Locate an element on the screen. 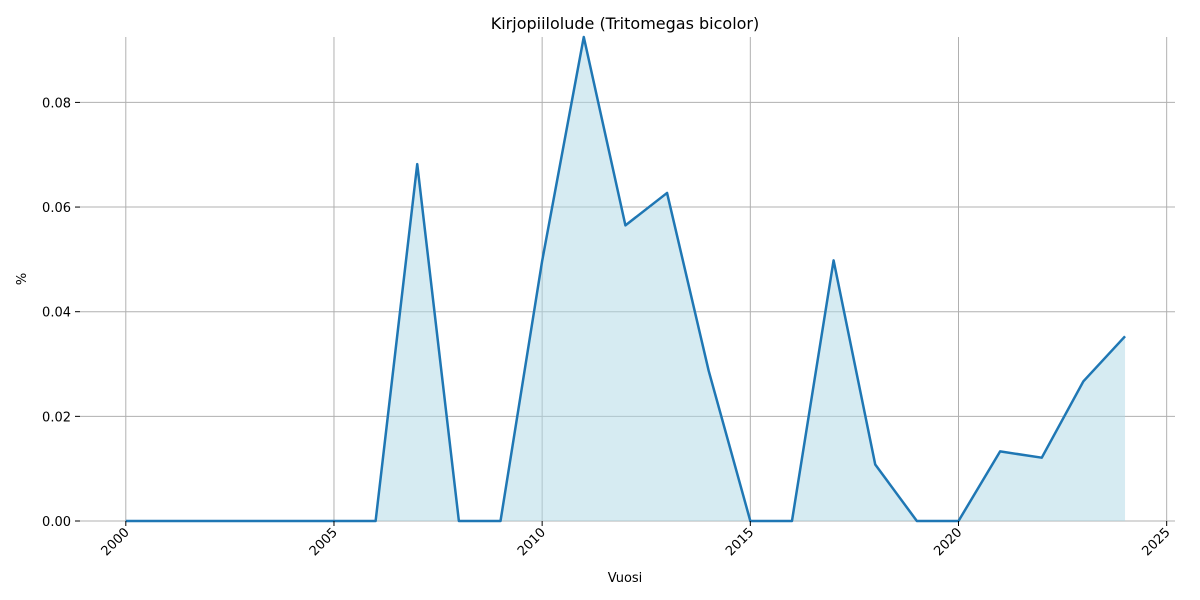 Image resolution: width=1200 pixels, height=600 pixels. x-tick-label: 2005 is located at coordinates (324, 542).